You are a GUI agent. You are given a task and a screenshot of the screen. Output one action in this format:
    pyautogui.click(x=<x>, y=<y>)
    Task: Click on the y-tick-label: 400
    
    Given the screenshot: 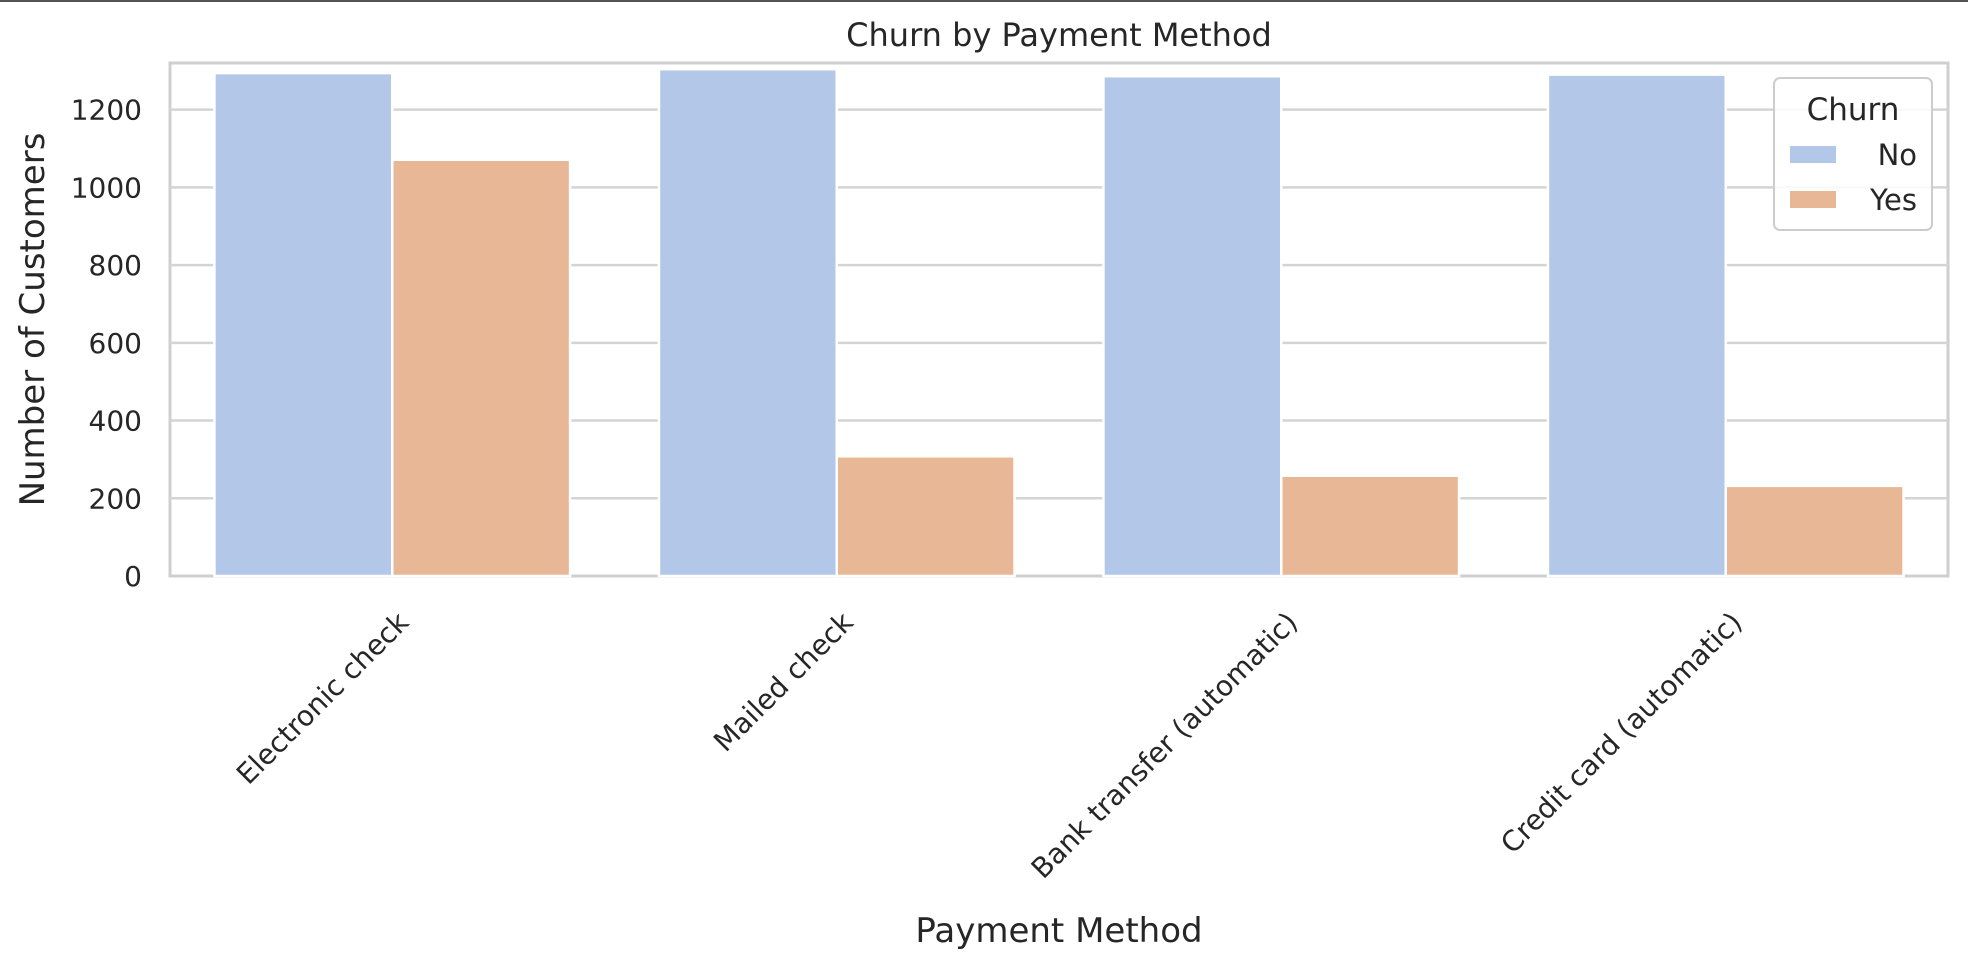 What is the action you would take?
    pyautogui.click(x=115, y=421)
    